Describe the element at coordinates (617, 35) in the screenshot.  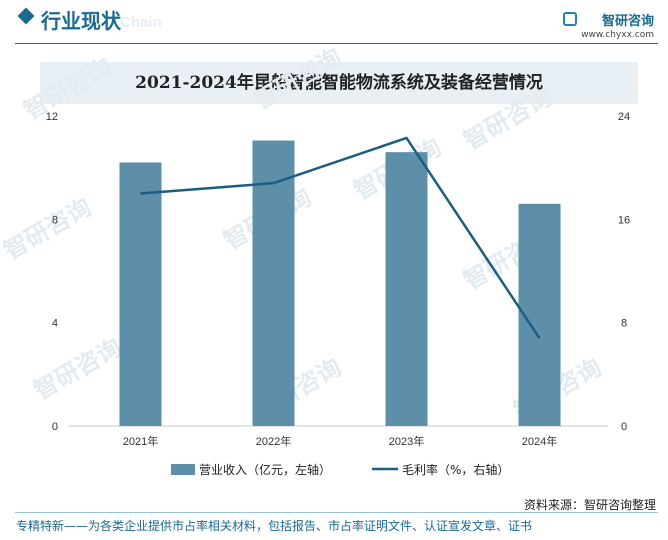
I see `logo-url: www.chyxx.com` at that location.